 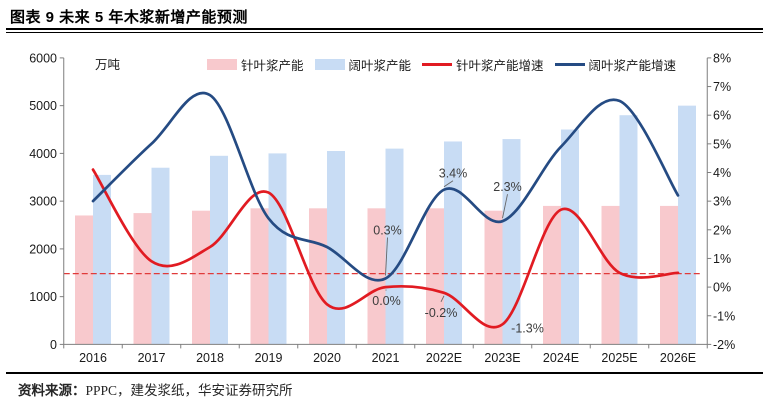 I want to click on right-axis-label: 6%, so click(x=722, y=116).